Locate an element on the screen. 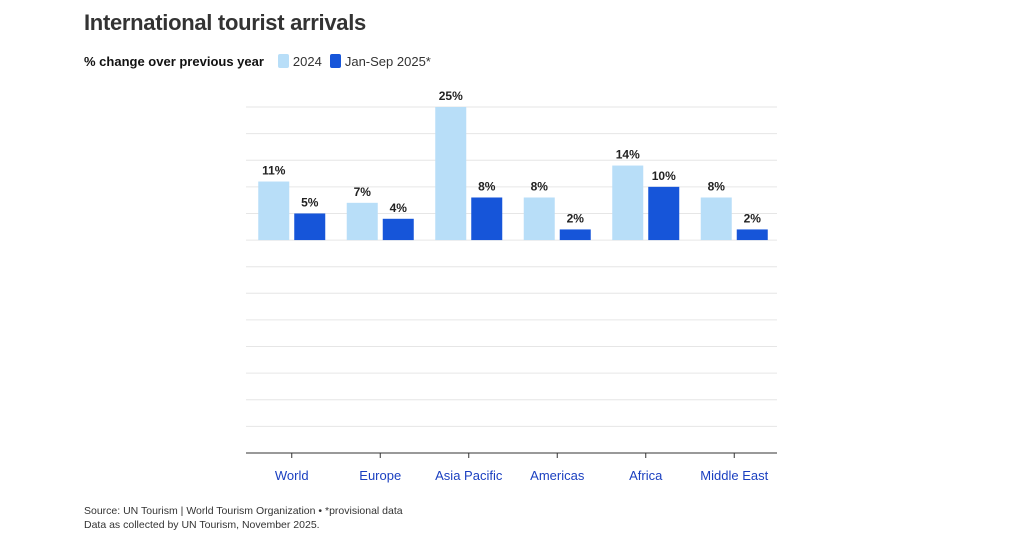  data-label: 11% is located at coordinates (274, 171).